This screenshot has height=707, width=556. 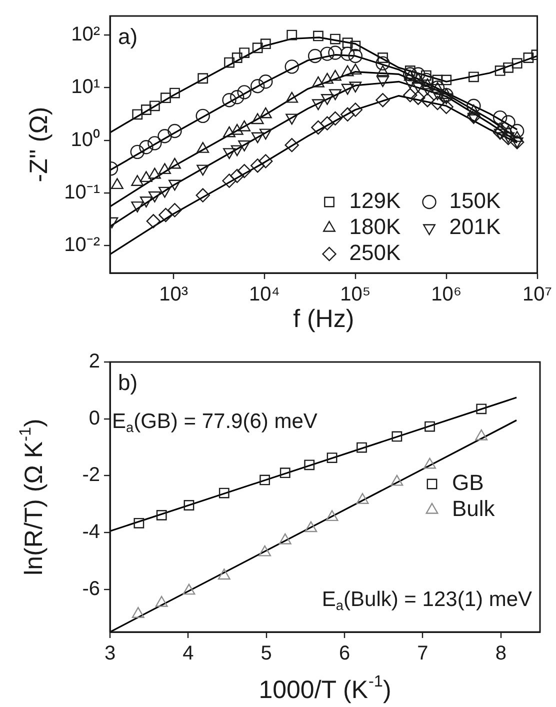 I want to click on y-tick-label: 10⁰, so click(x=85, y=139).